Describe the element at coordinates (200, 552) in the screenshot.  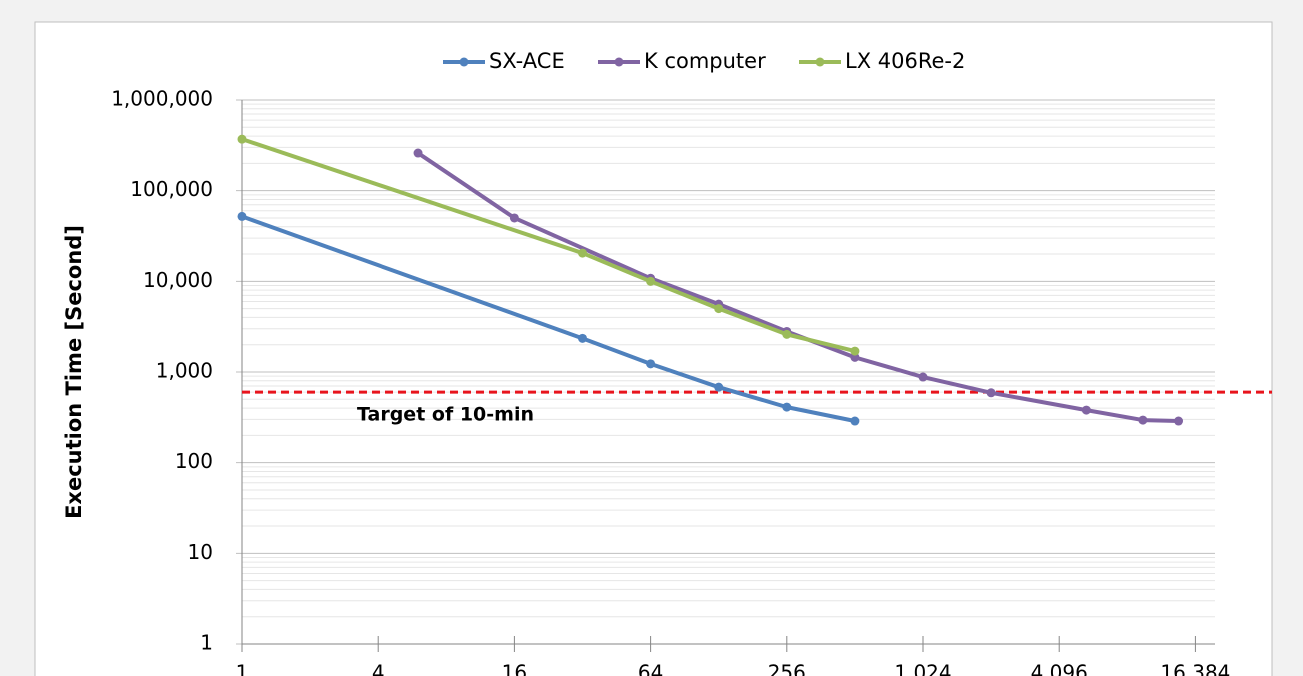
I see `y-tick-label: 10` at that location.